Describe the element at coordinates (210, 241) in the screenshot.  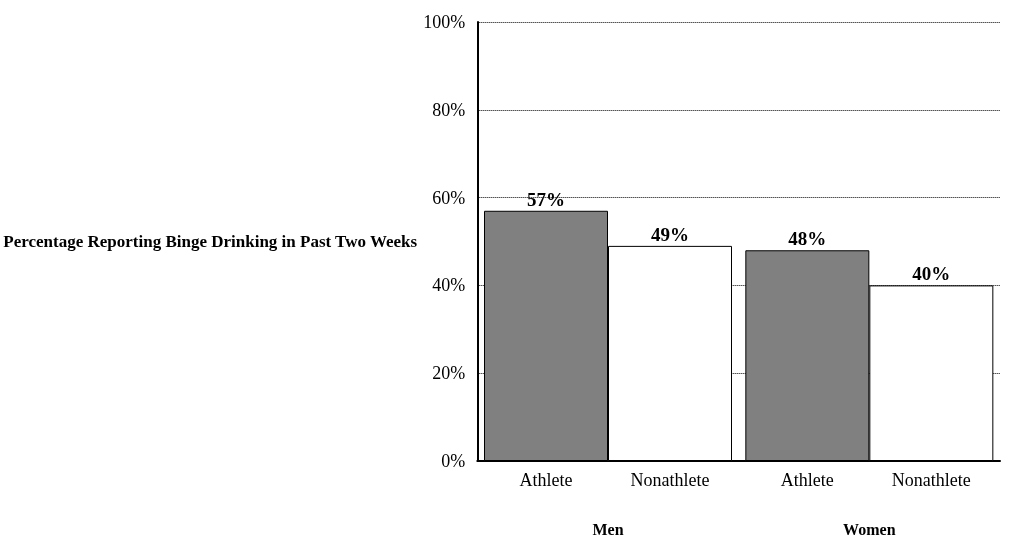
I see `y-axis-title: Percentage Reporting Binge Drinking in Past Two Weeks` at that location.